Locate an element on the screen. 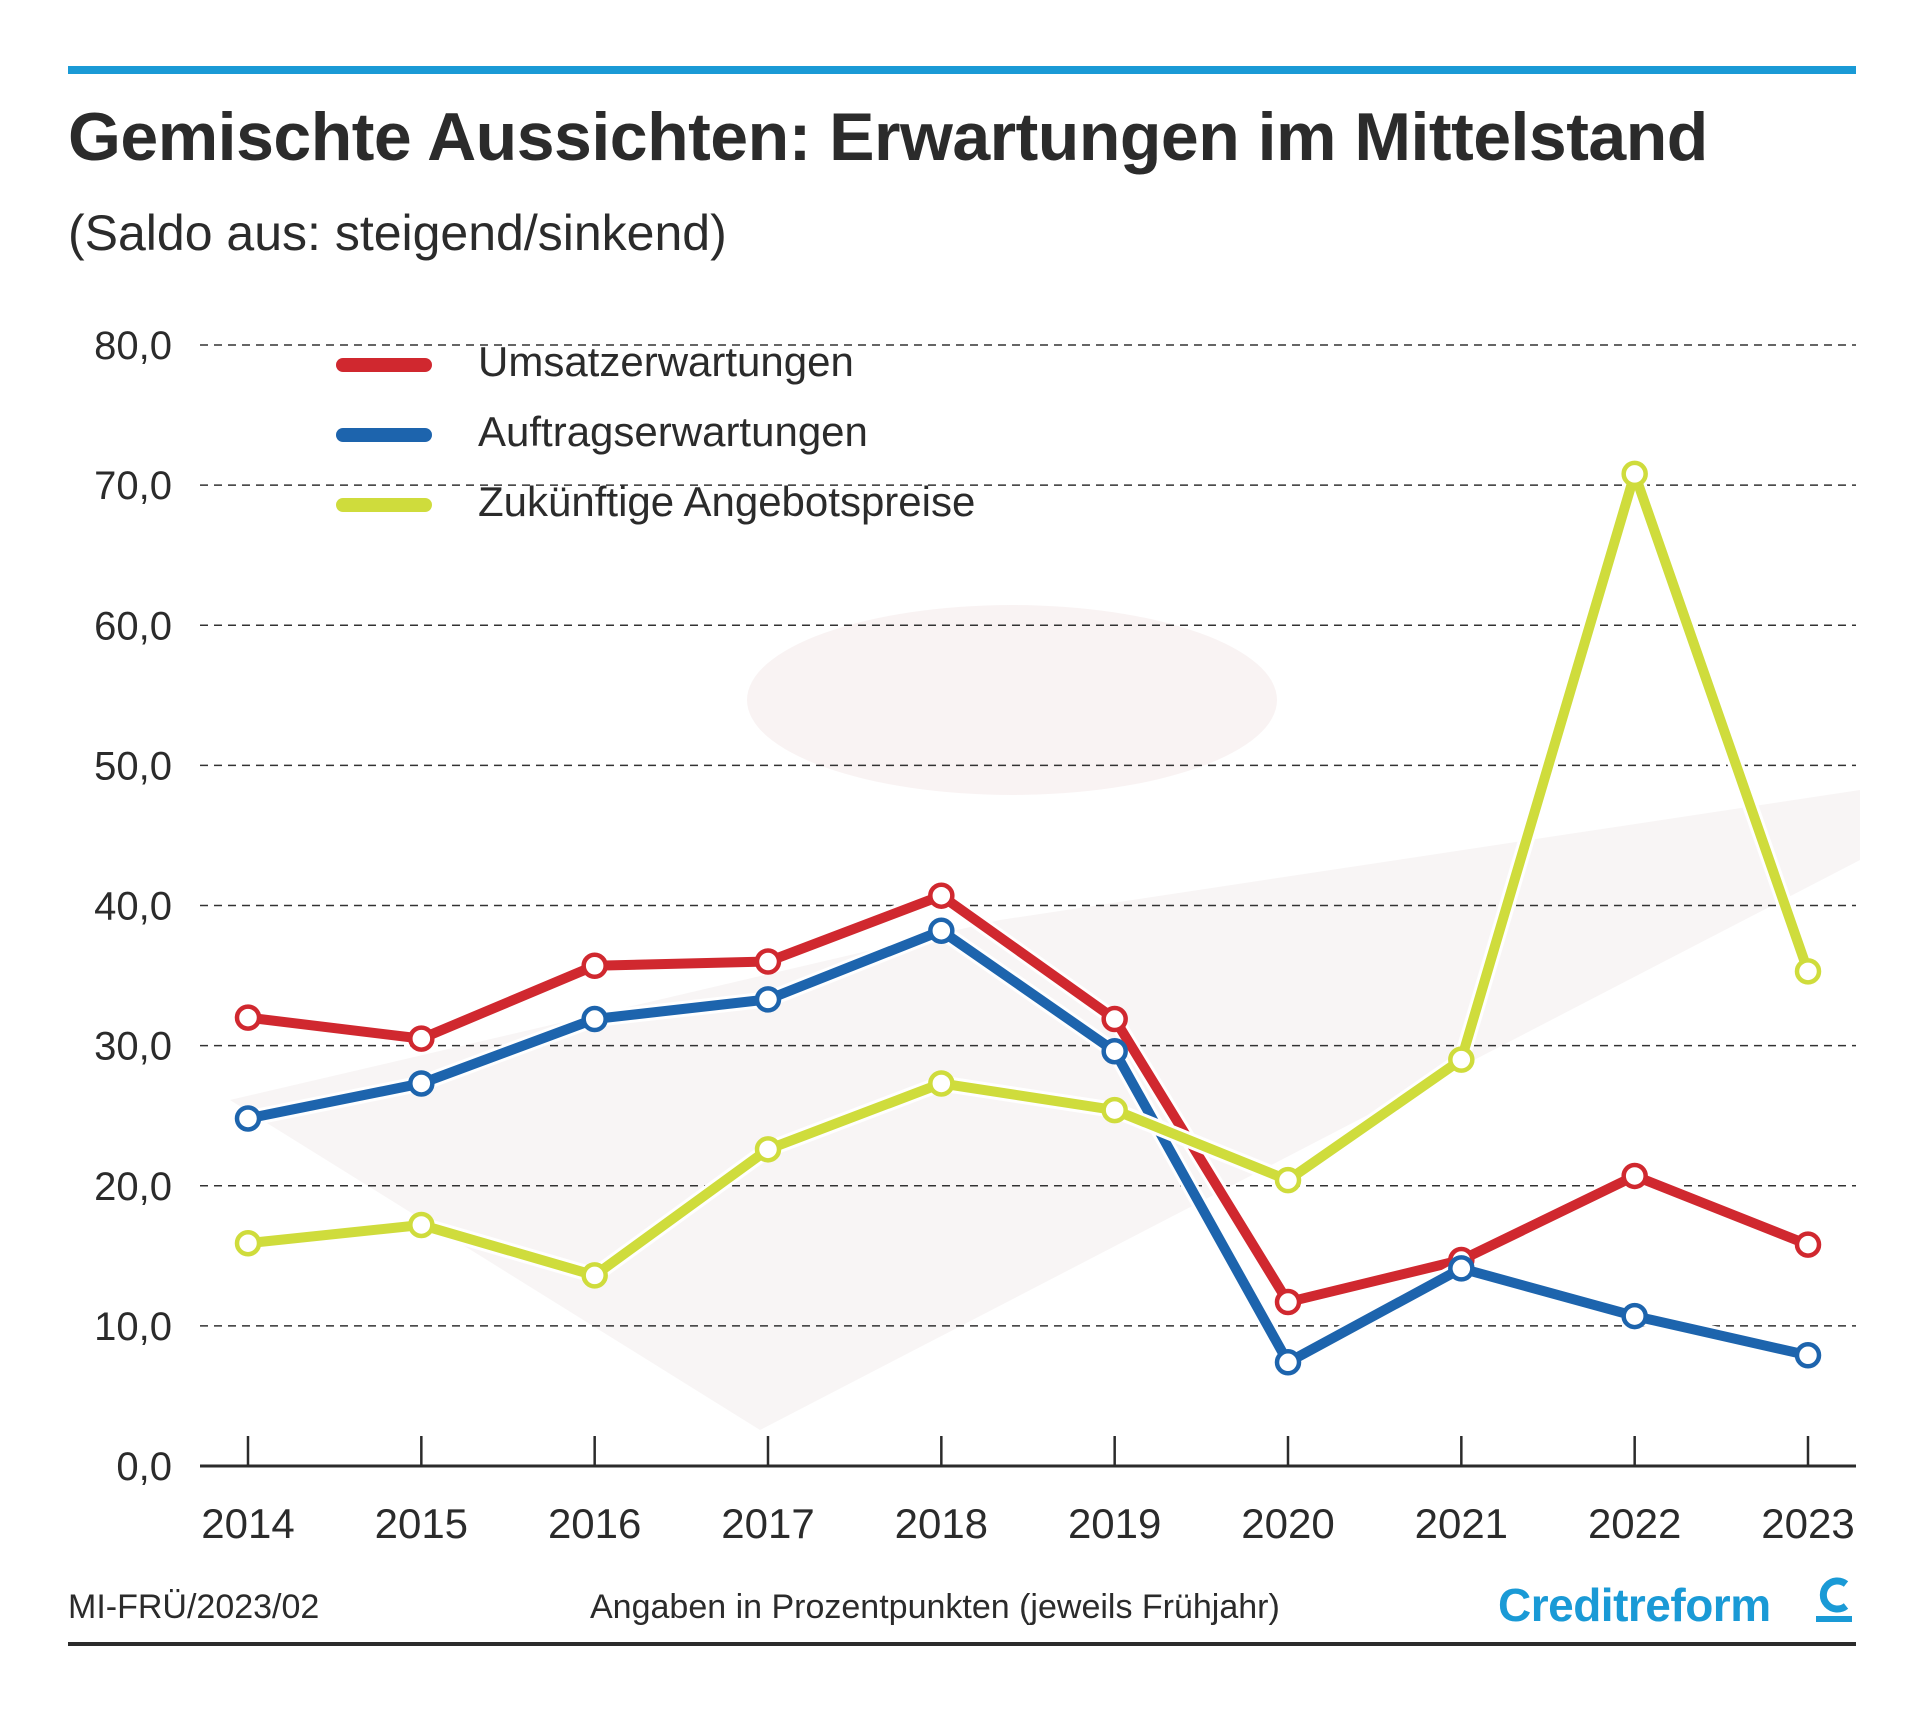  y-tick-label: 80,0 is located at coordinates (133, 346).